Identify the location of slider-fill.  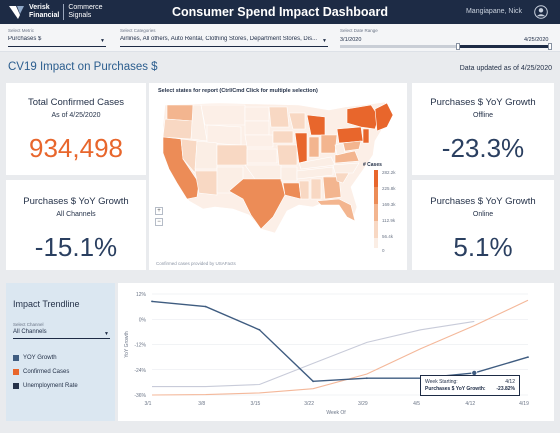
(504, 46).